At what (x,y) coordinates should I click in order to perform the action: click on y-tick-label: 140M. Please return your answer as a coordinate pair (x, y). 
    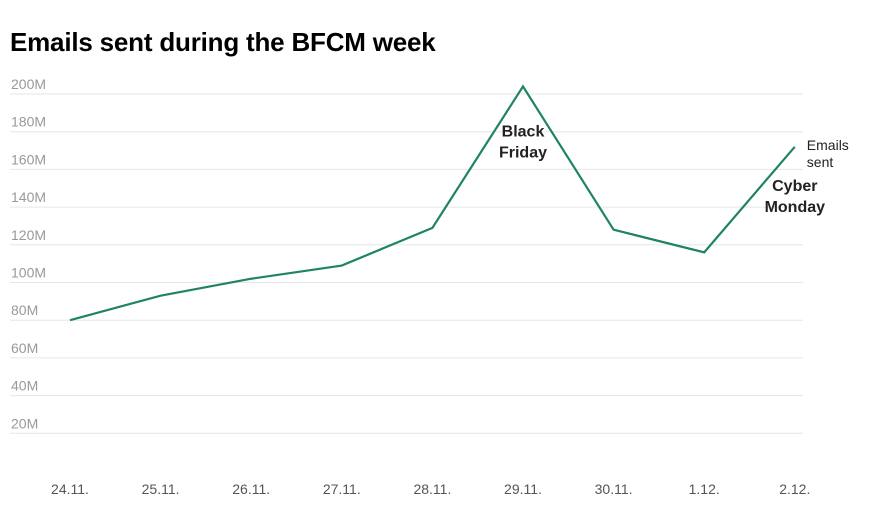
    Looking at the image, I should click on (28, 197).